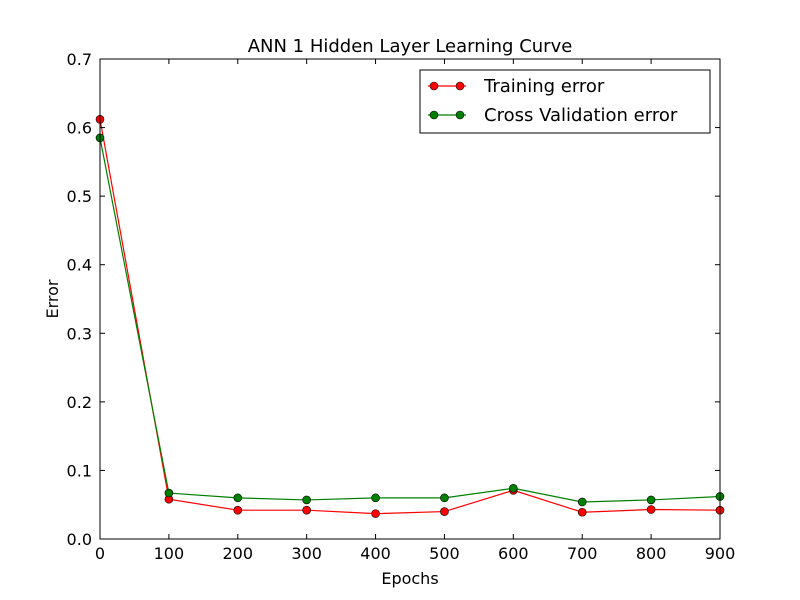 The image size is (800, 600). What do you see at coordinates (79, 196) in the screenshot?
I see `y-tick-label: 0.5` at bounding box center [79, 196].